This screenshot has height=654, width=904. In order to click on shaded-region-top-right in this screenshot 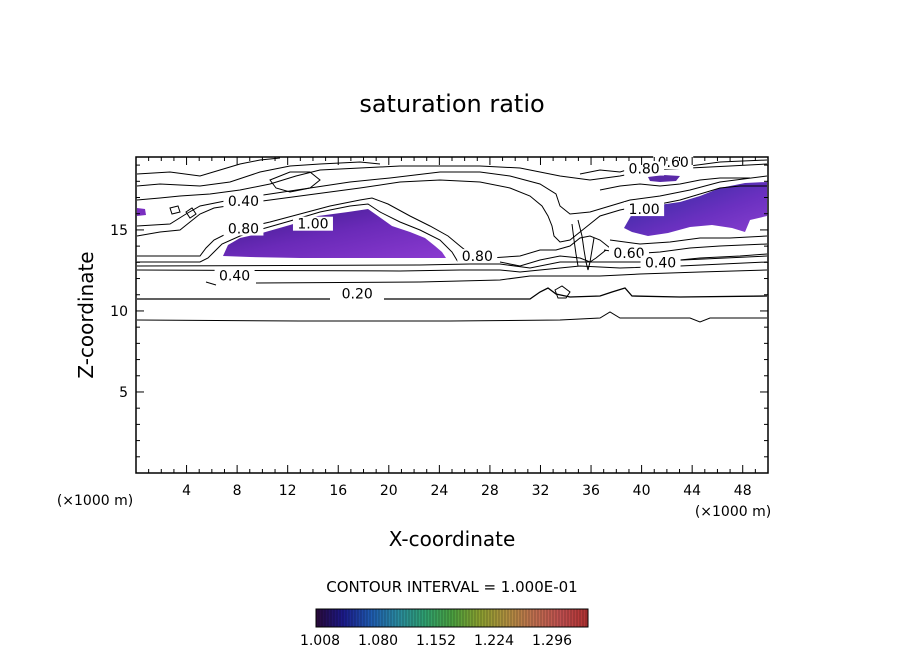, I will do `click(664, 178)`.